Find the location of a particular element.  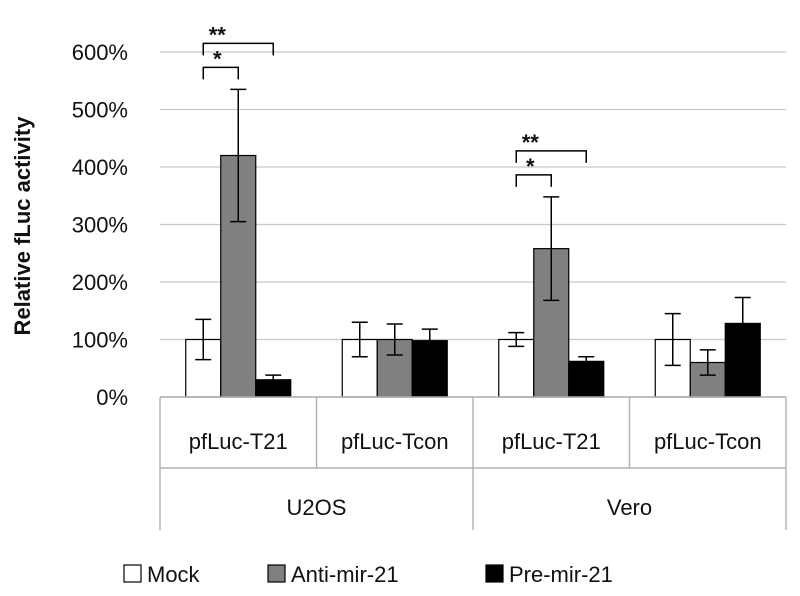

y-tick-label: 300% is located at coordinates (100, 225).